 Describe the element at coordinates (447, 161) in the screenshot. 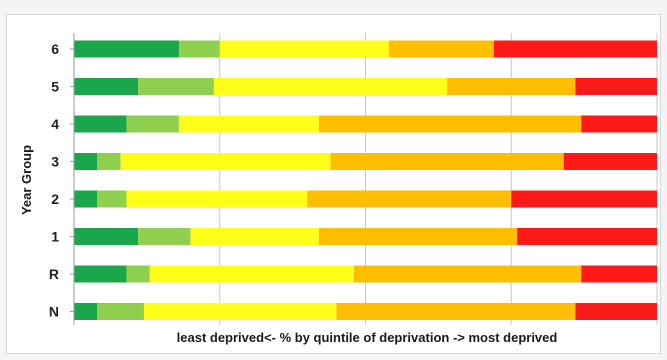

I see `bar-segment-3-q4` at that location.